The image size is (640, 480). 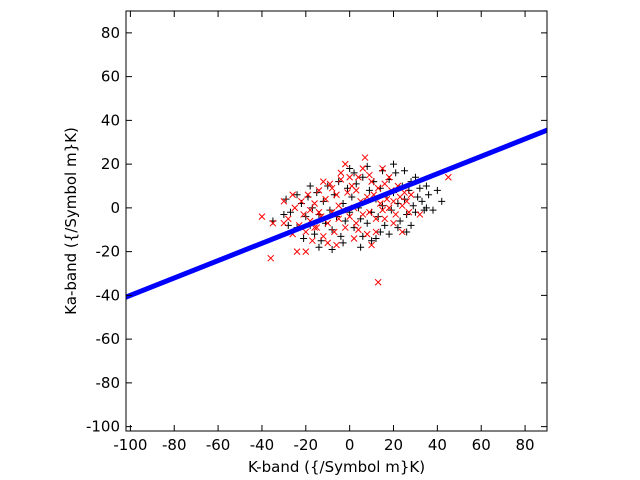 I want to click on y-axis-label: Ka-band ({/Symbol m}K), so click(x=71, y=221).